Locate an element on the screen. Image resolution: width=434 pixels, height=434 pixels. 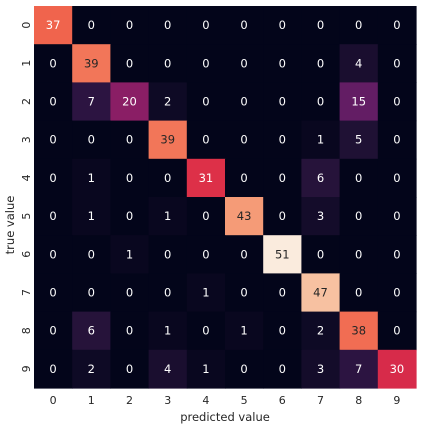
cell-value-3-9: 0 is located at coordinates (396, 140).